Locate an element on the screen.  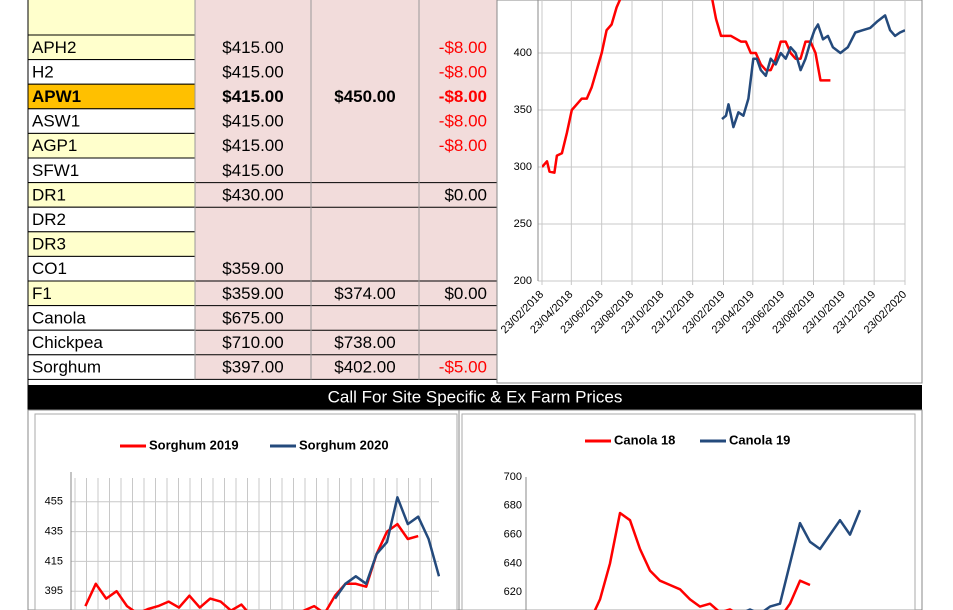
banner-text: Call For Site Specific & Ex Farm Prices is located at coordinates (475, 396).